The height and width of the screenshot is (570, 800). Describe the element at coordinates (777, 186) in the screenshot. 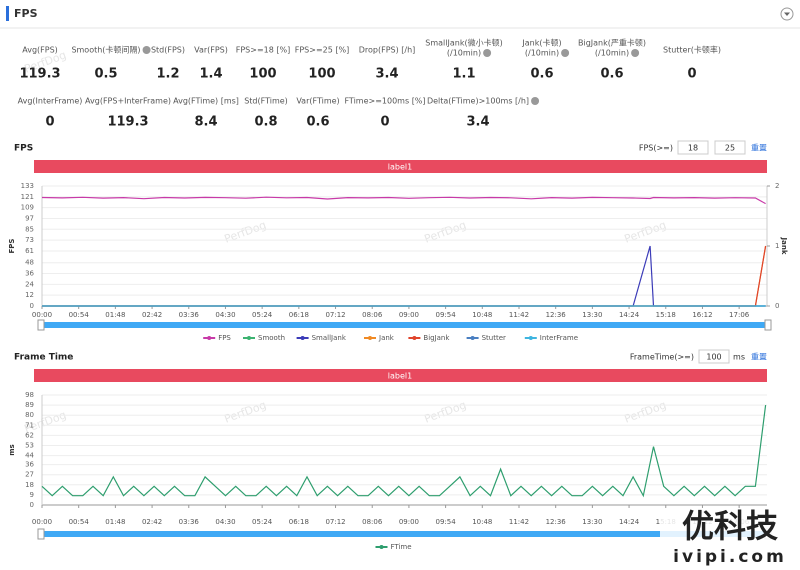

I see `y2-tick-label: 2` at that location.